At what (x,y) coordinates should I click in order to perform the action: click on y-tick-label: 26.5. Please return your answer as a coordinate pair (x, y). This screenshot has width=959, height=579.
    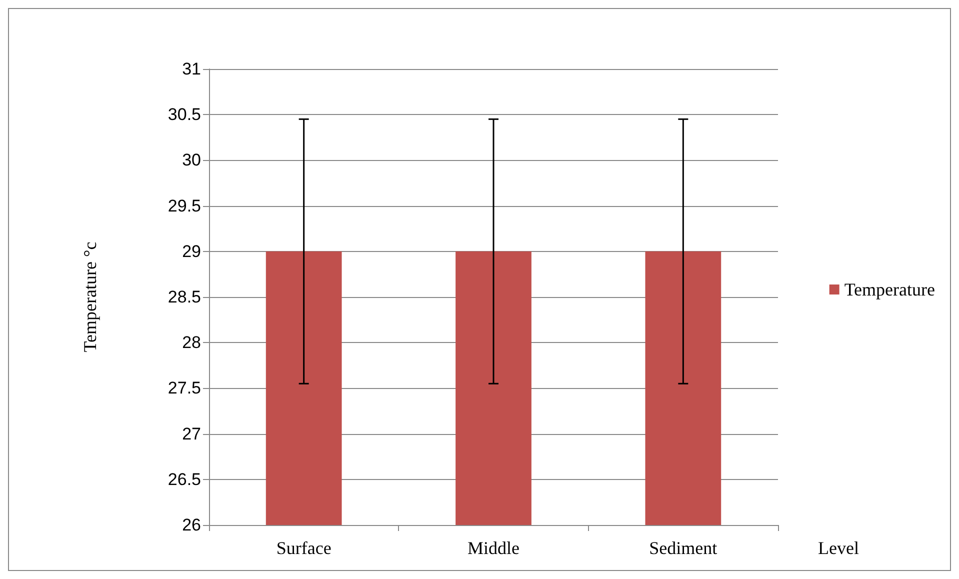
    Looking at the image, I should click on (184, 479).